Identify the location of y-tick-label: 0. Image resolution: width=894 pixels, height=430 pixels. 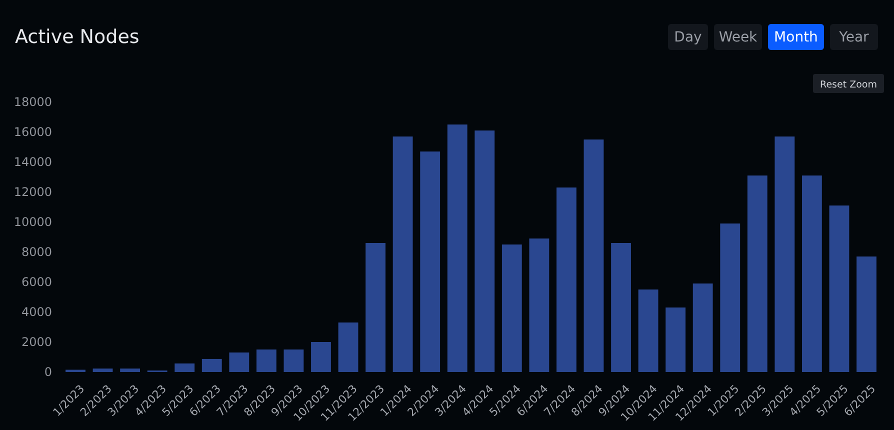
(48, 372).